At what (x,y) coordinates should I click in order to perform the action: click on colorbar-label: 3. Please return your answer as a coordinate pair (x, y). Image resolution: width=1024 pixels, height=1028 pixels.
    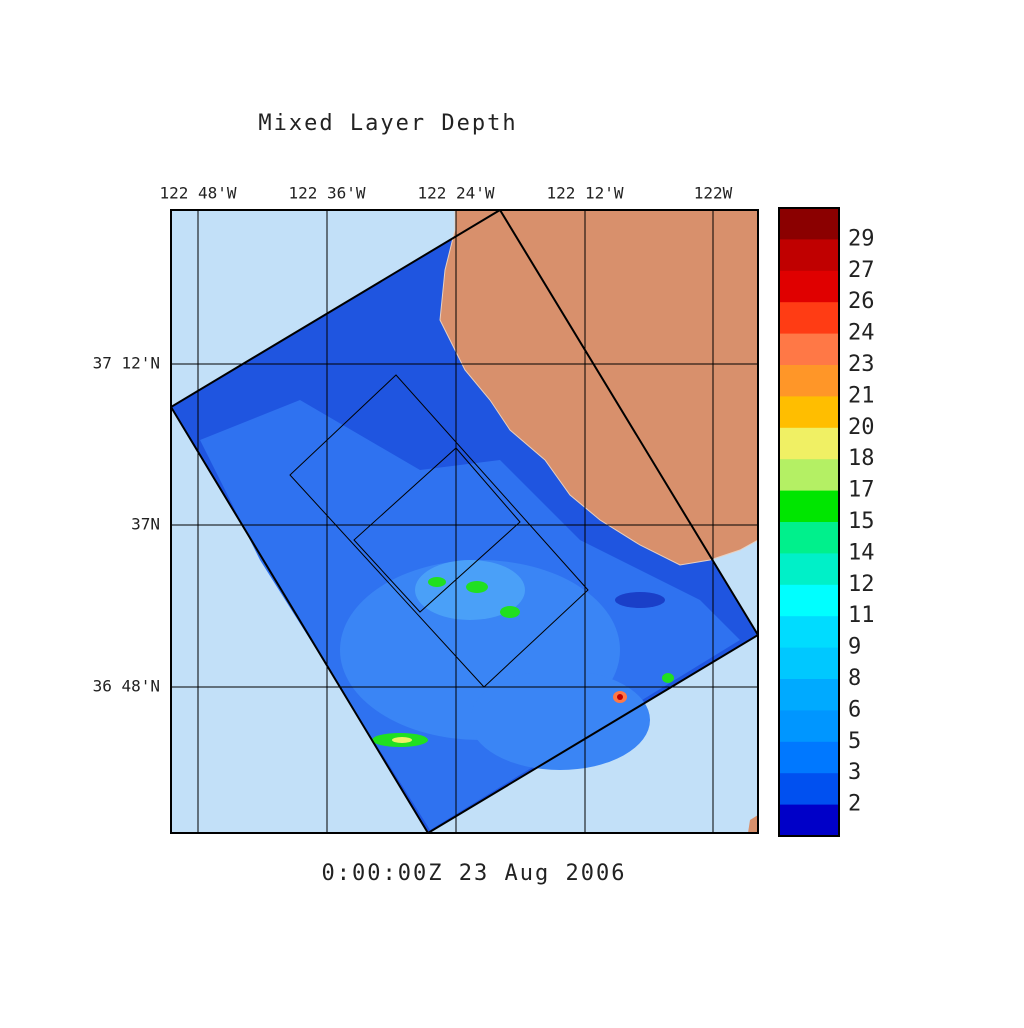
    Looking at the image, I should click on (854, 772).